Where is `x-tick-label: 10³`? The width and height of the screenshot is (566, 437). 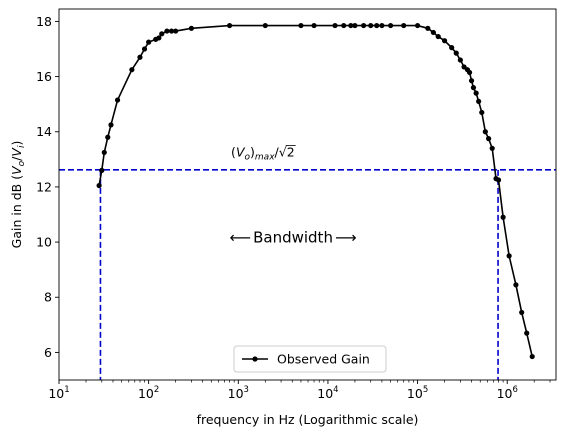 x-tick-label: 10³ is located at coordinates (238, 393).